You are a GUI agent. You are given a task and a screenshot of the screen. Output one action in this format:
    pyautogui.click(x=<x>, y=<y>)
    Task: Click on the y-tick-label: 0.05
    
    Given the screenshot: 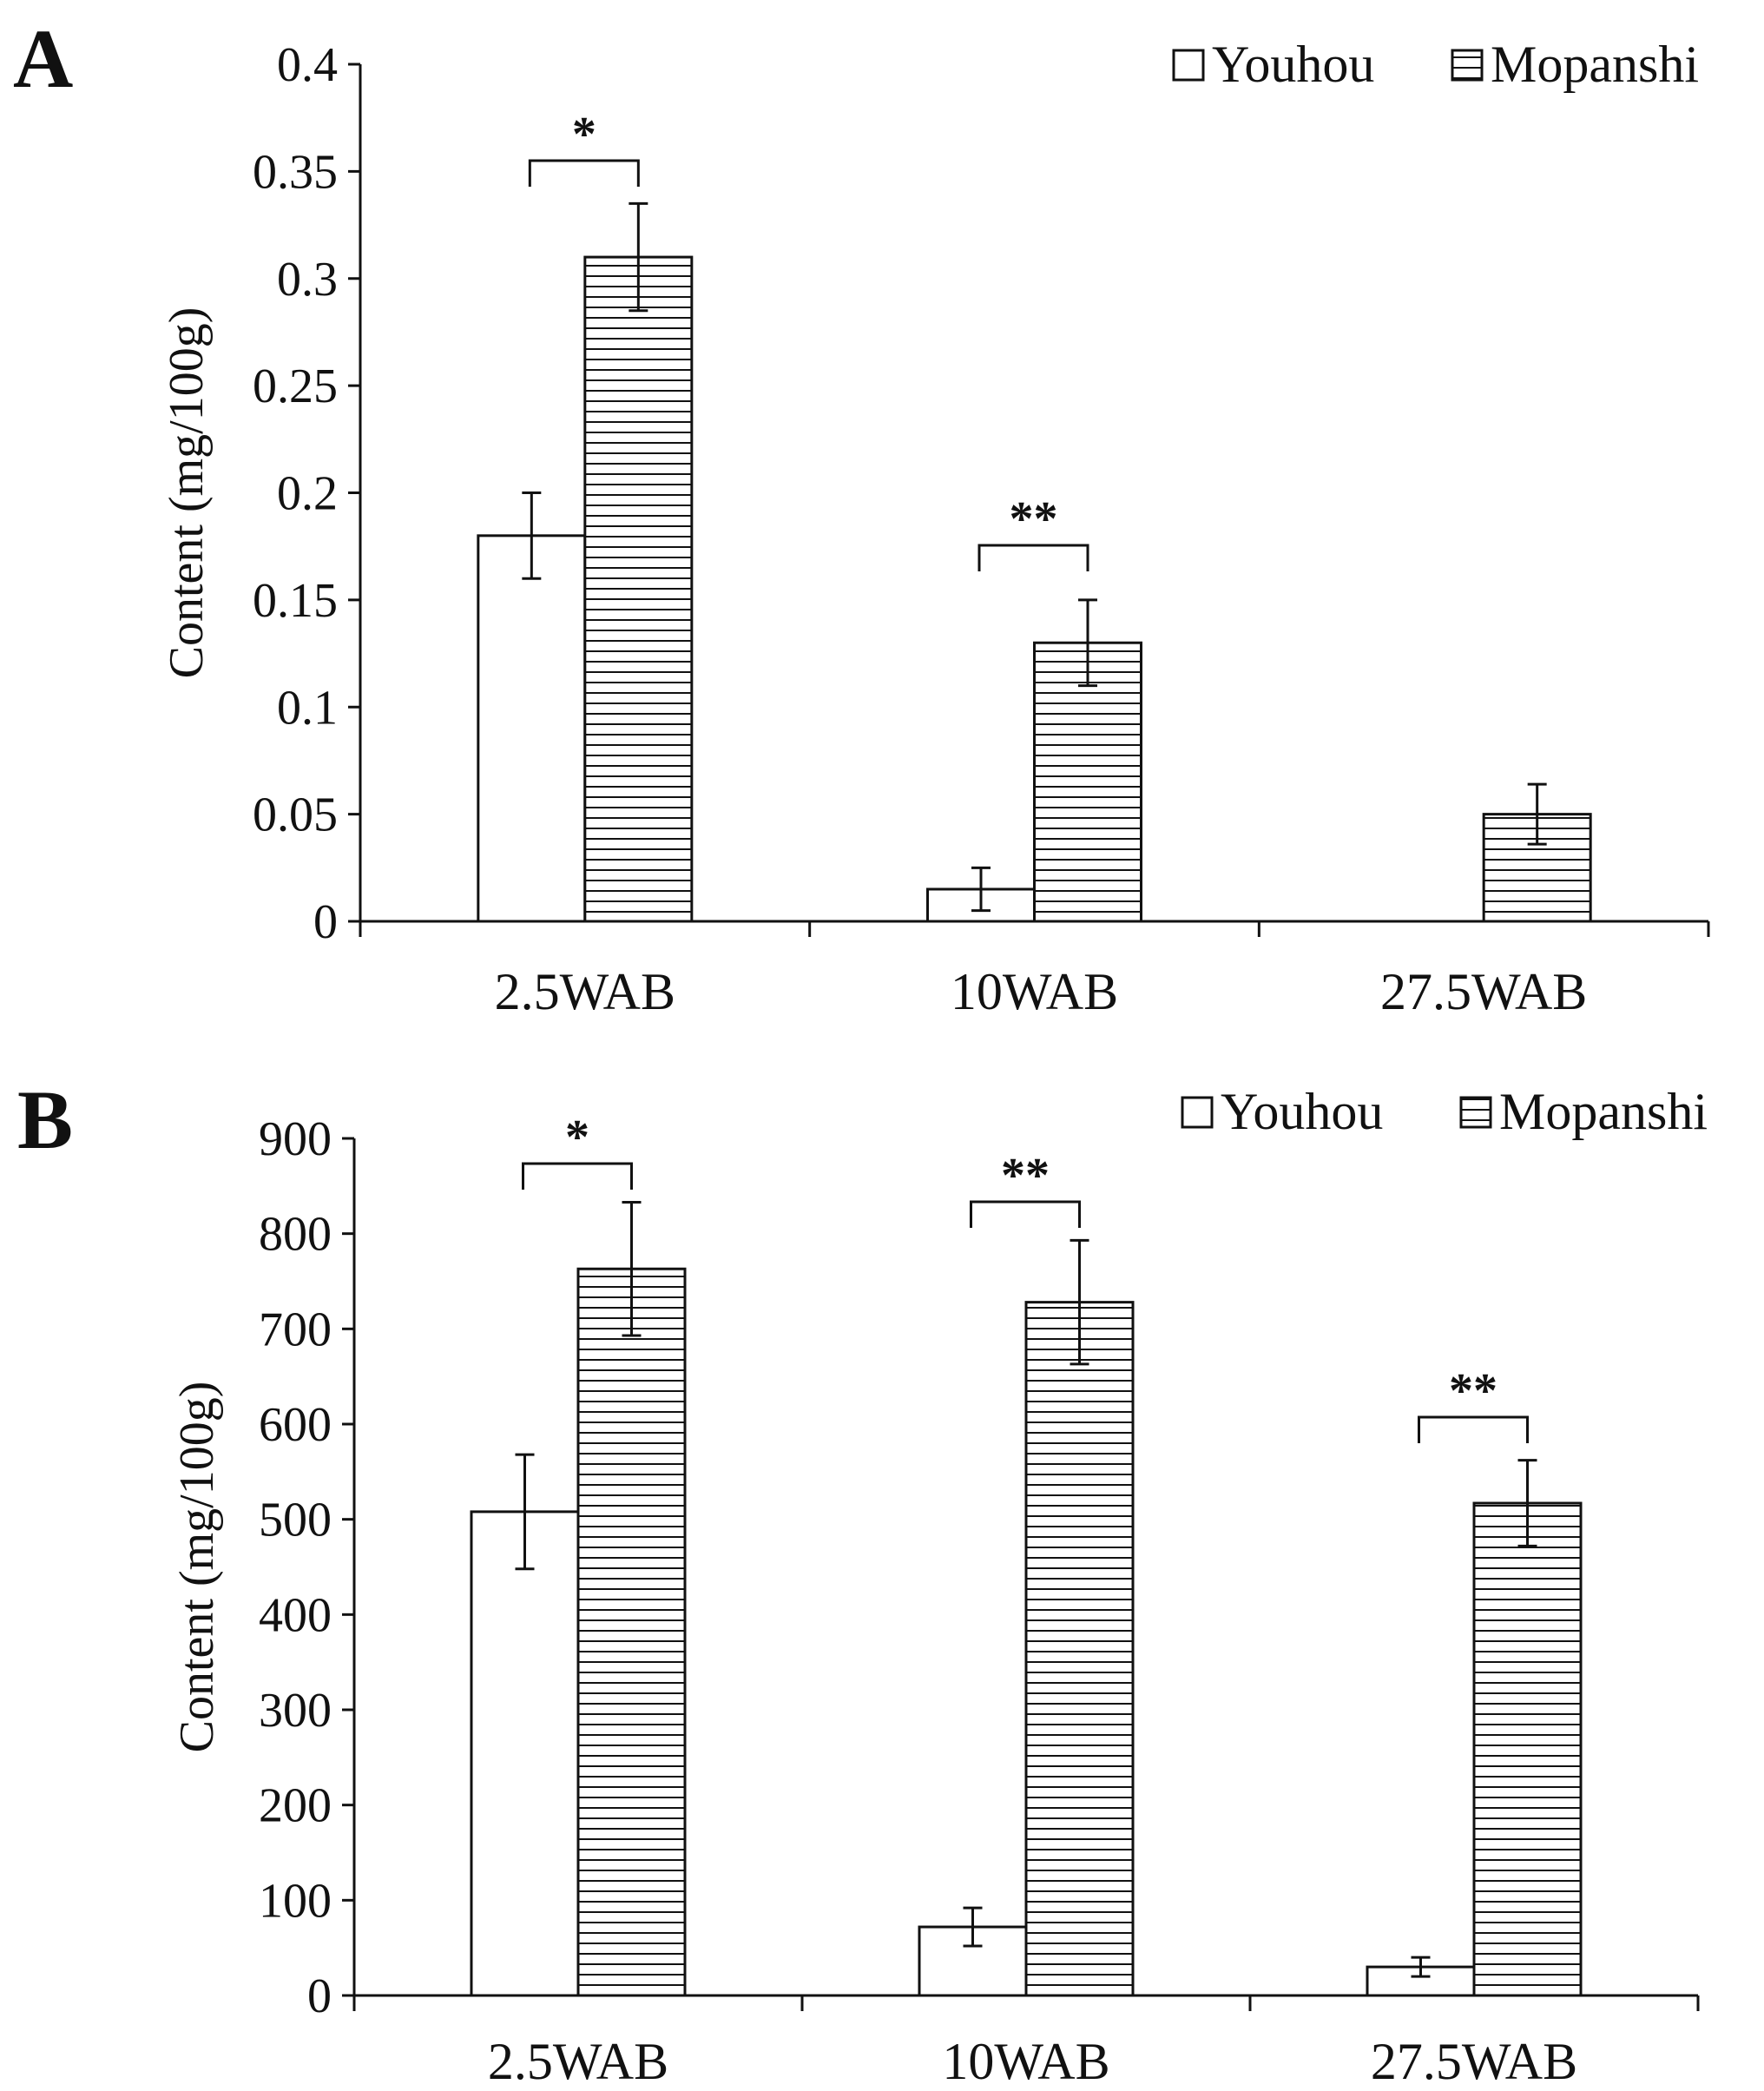 What is the action you would take?
    pyautogui.click(x=295, y=815)
    